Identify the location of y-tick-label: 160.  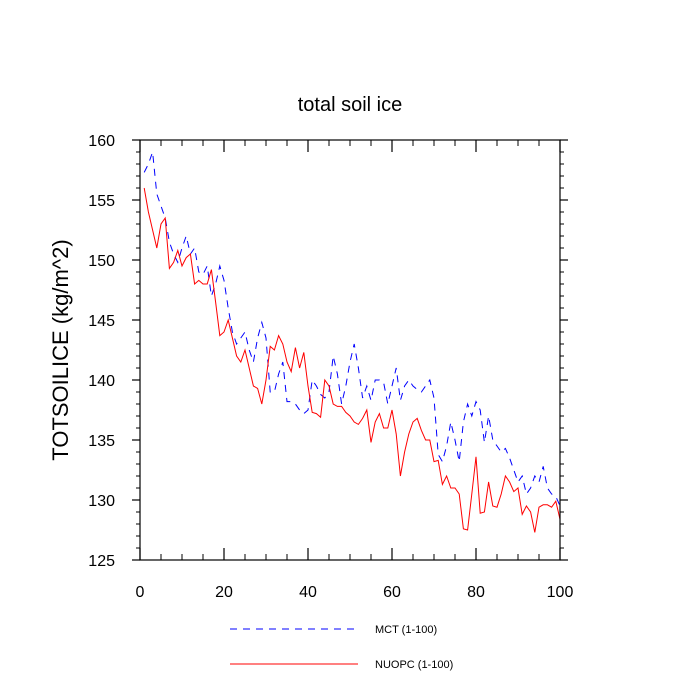
(101, 141).